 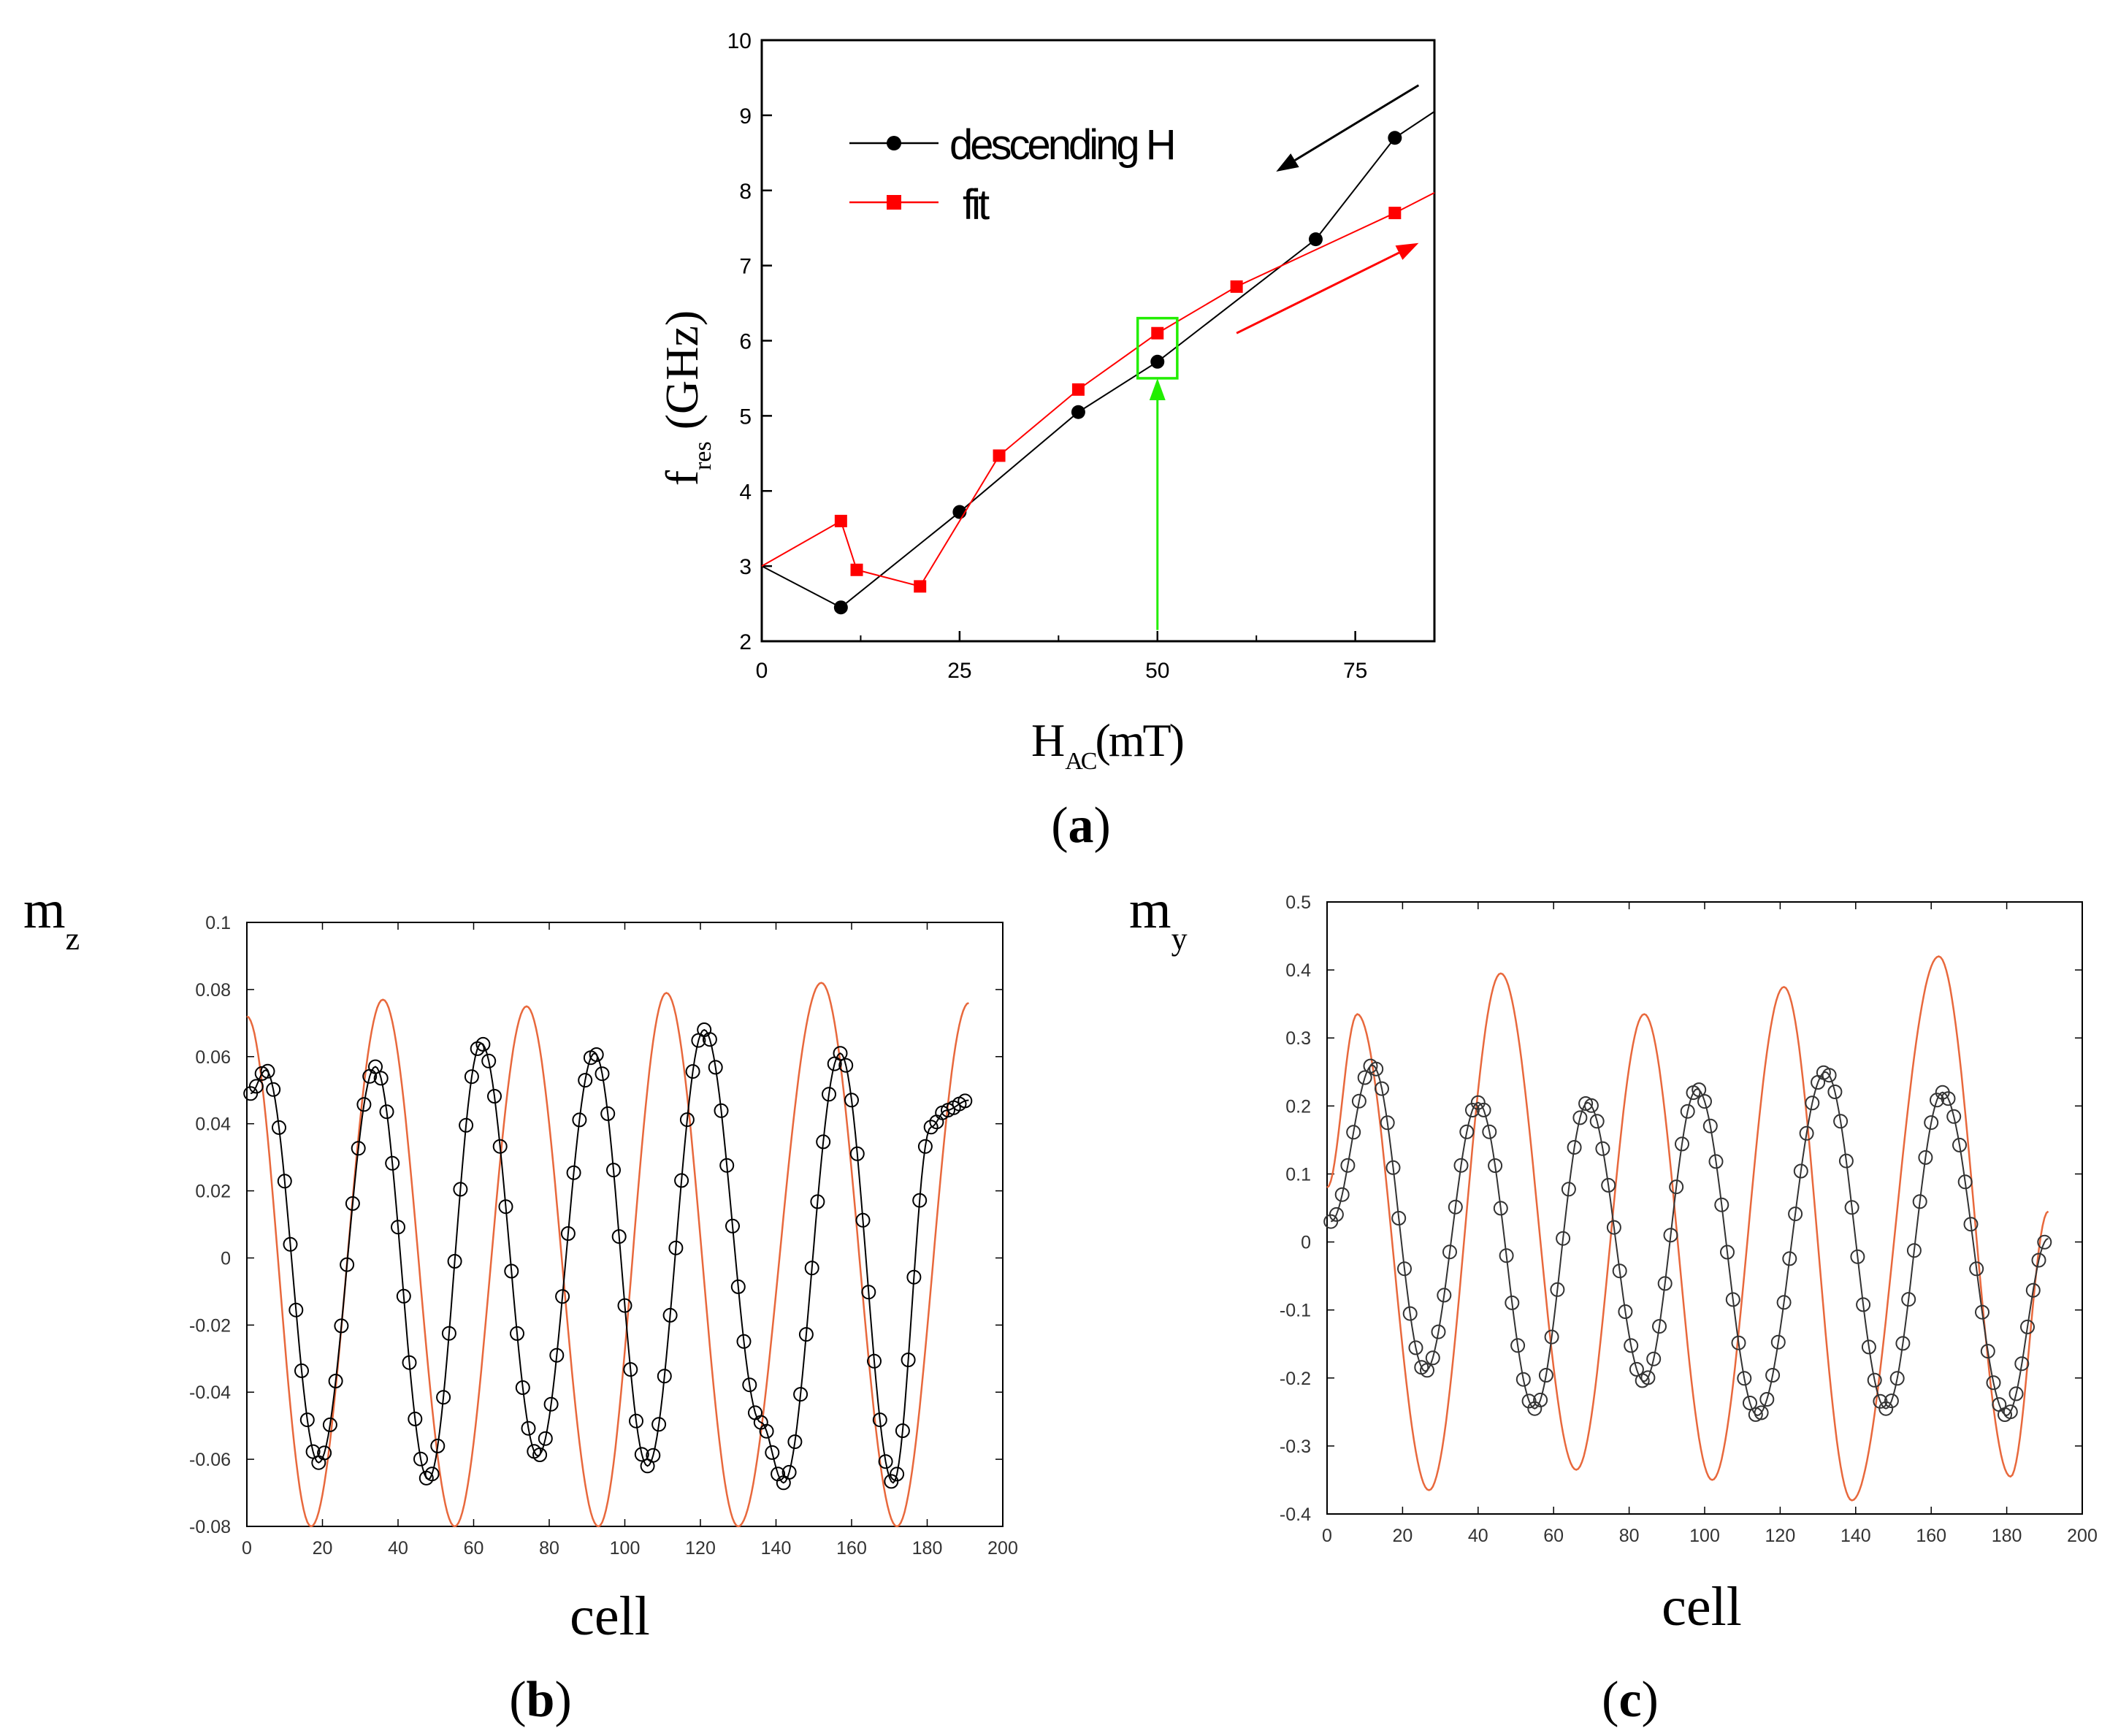 I want to click on x-tick-label-2: 50, so click(x=1157, y=671).